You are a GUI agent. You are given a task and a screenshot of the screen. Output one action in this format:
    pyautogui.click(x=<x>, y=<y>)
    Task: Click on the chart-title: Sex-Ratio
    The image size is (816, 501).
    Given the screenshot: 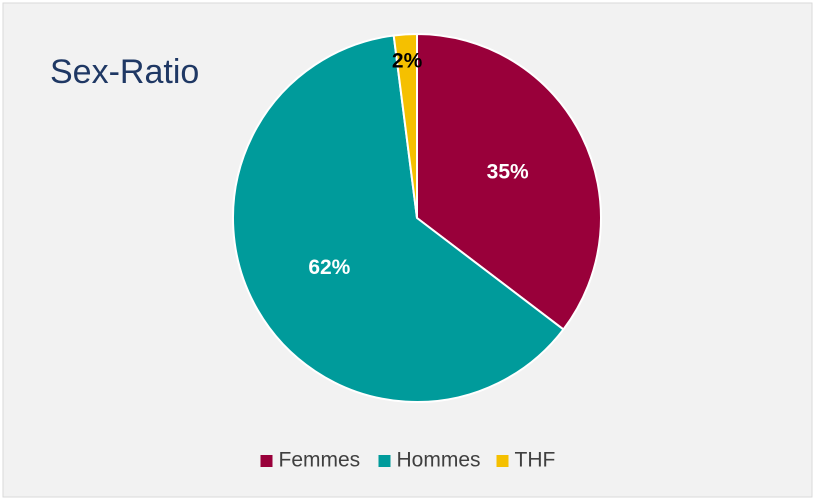 What is the action you would take?
    pyautogui.click(x=124, y=72)
    